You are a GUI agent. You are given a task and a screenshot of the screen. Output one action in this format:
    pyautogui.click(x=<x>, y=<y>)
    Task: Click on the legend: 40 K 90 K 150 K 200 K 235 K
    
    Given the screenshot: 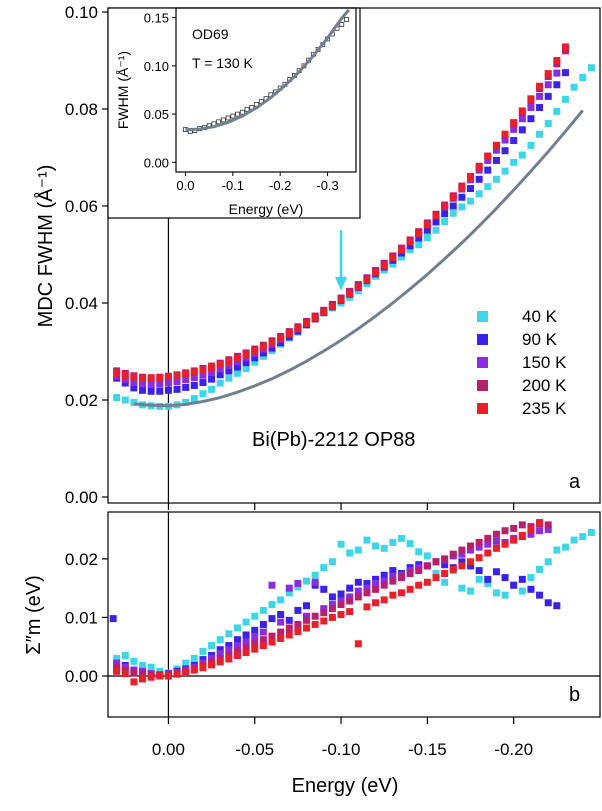 What is the action you would take?
    pyautogui.click(x=522, y=362)
    